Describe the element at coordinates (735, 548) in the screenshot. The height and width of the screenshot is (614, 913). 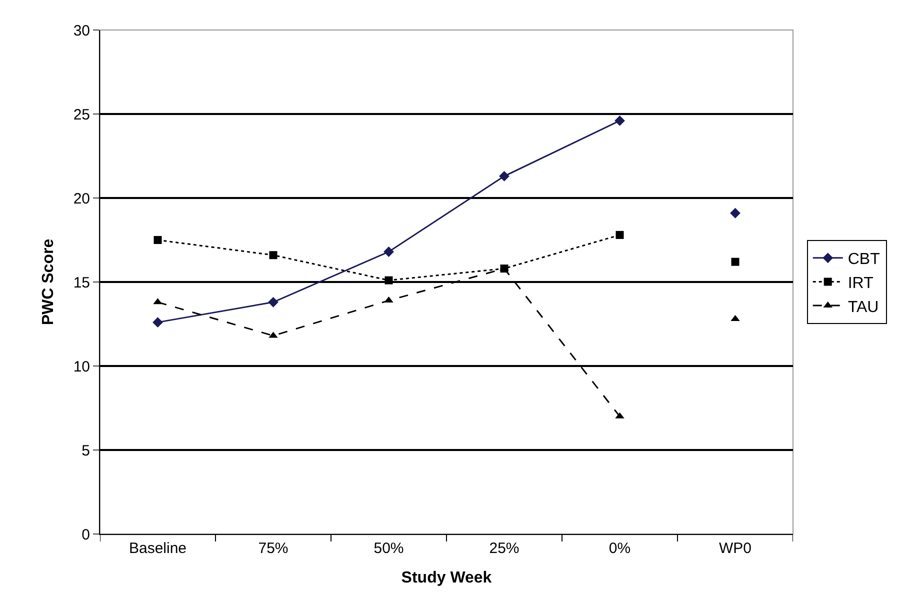
I see `x-tick-label: WP0` at that location.